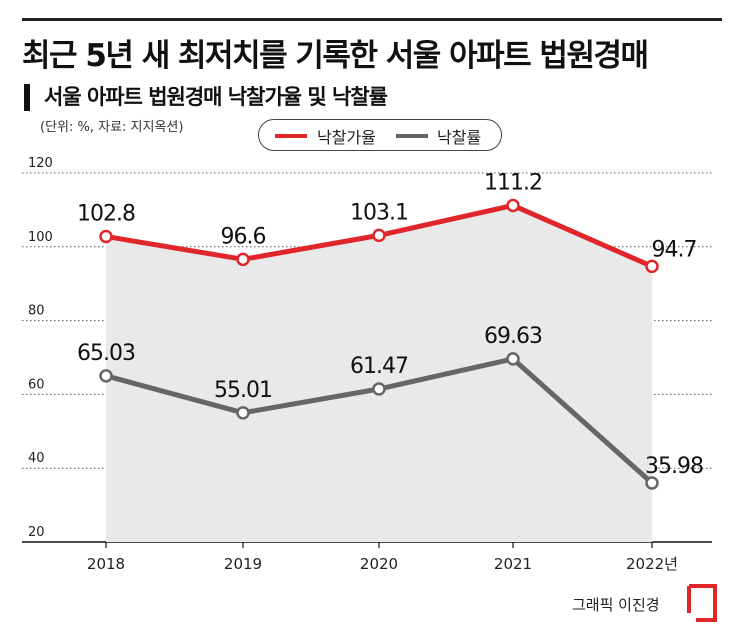 The width and height of the screenshot is (745, 633). Describe the element at coordinates (513, 336) in the screenshot. I see `data-label: 69.63` at that location.